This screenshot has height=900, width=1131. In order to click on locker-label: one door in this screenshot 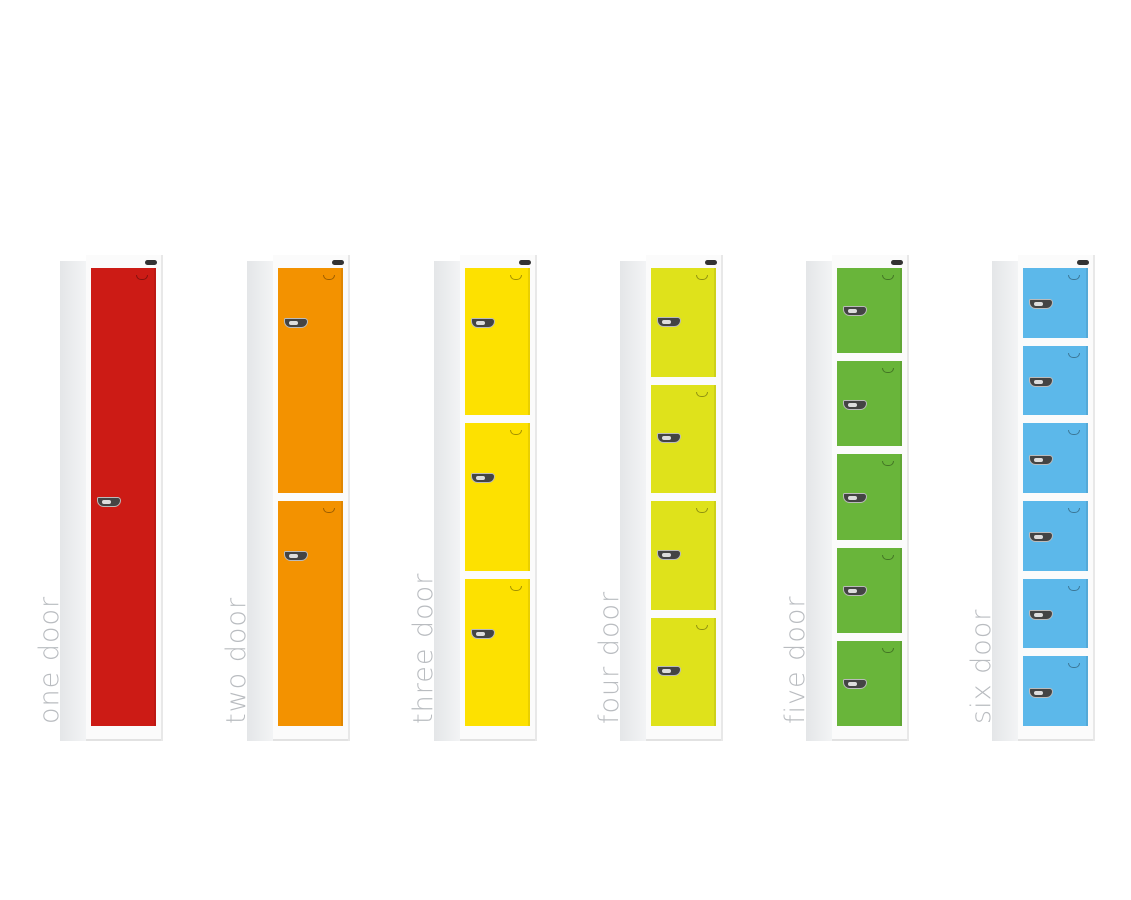, I will do `click(49, 659)`.